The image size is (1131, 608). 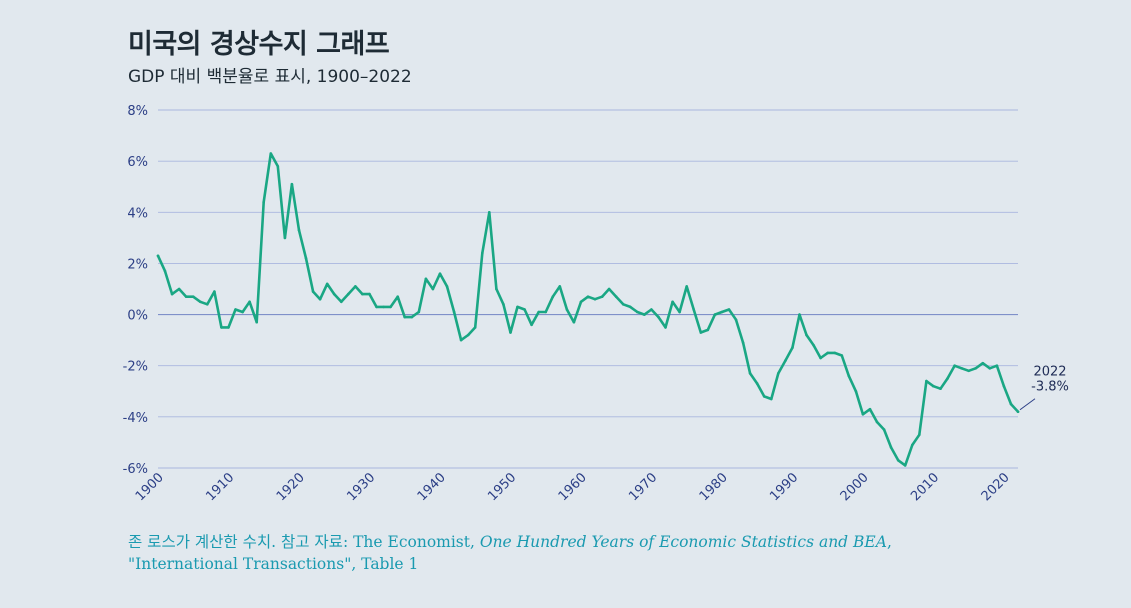 What do you see at coordinates (273, 564) in the screenshot?
I see `source-line-2: "International Transactions", Table 1` at bounding box center [273, 564].